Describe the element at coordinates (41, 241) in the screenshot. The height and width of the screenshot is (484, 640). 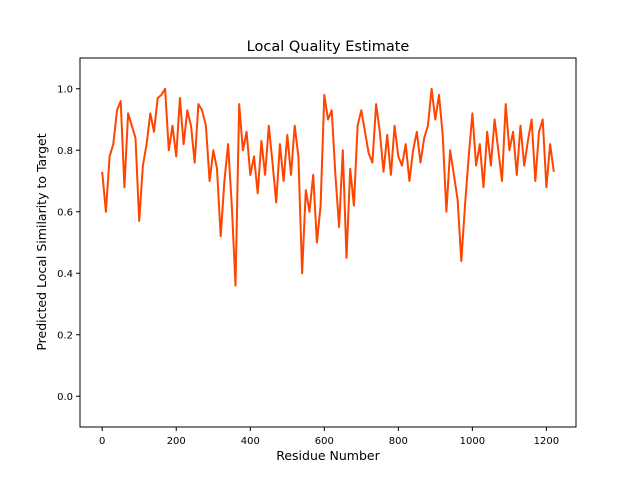
I see `y-axis-label: Predicted Local Similarity to Target` at that location.